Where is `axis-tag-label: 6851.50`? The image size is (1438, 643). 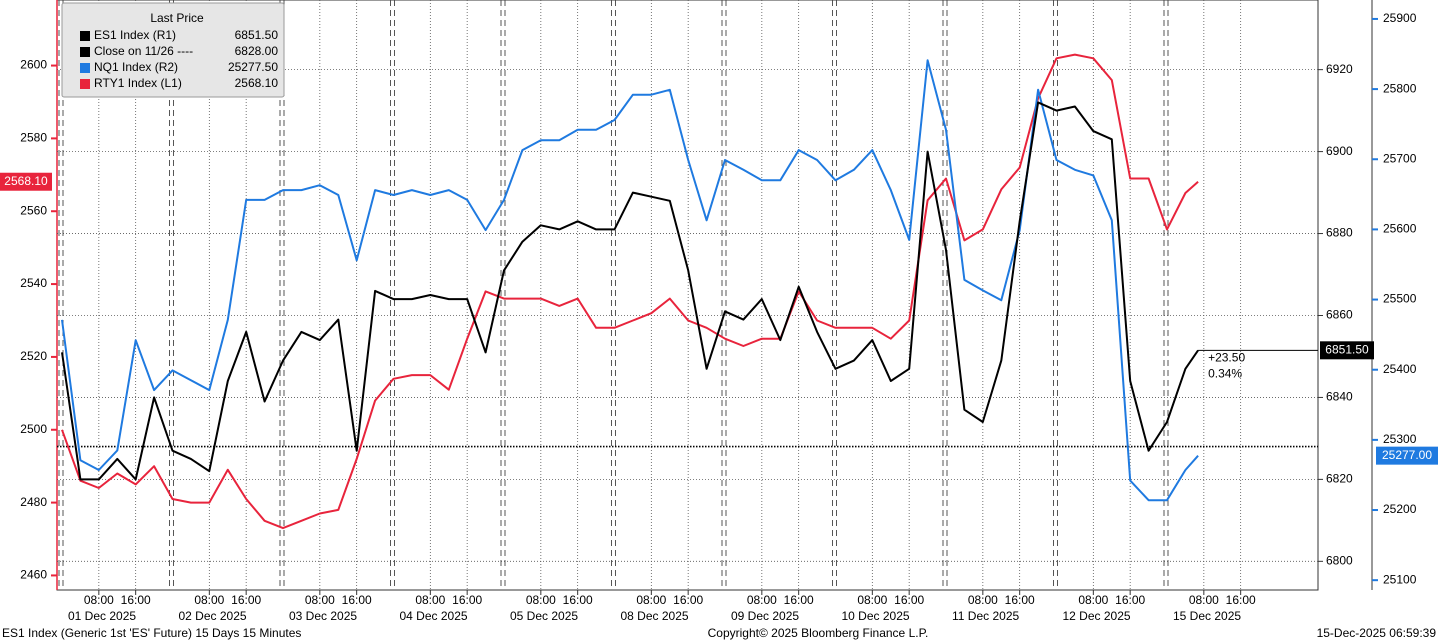
axis-tag-label: 6851.50 is located at coordinates (1347, 349).